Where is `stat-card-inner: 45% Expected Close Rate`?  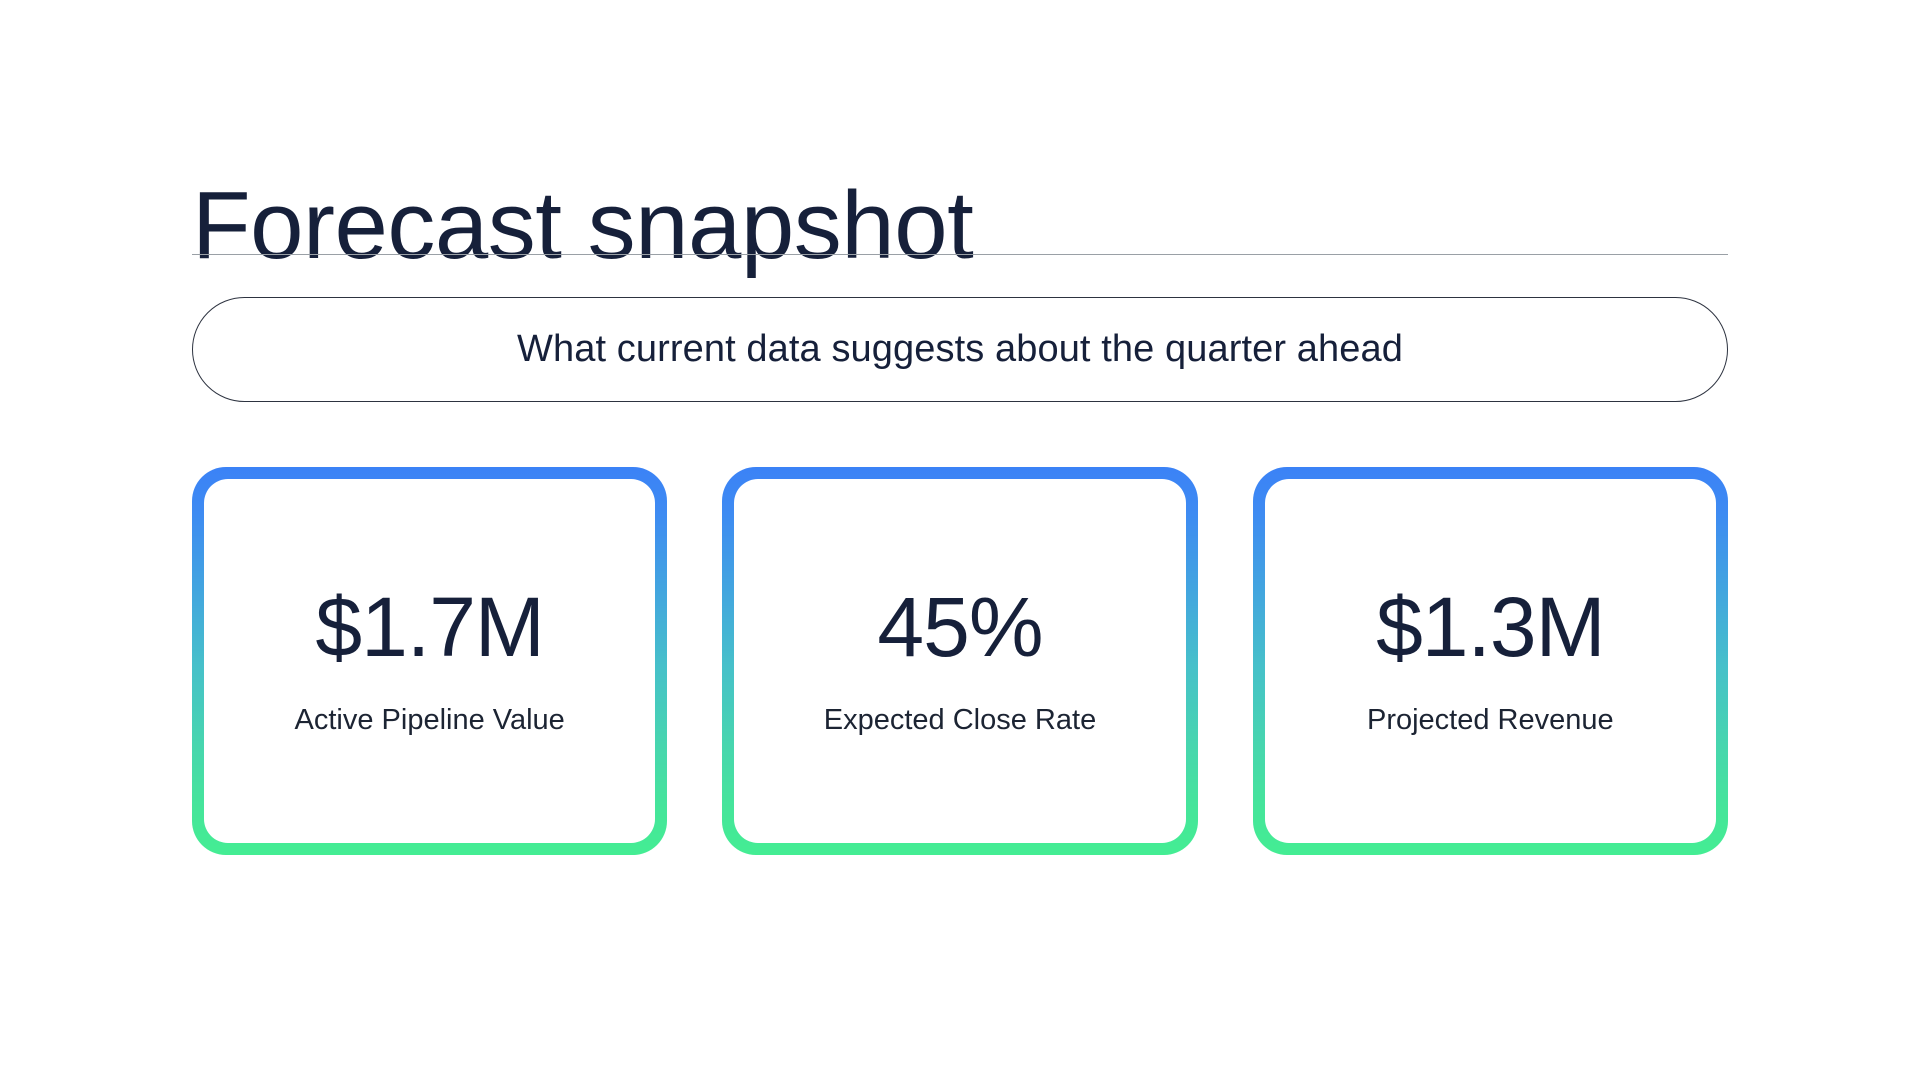
stat-card-inner: 45% Expected Close Rate is located at coordinates (960, 661).